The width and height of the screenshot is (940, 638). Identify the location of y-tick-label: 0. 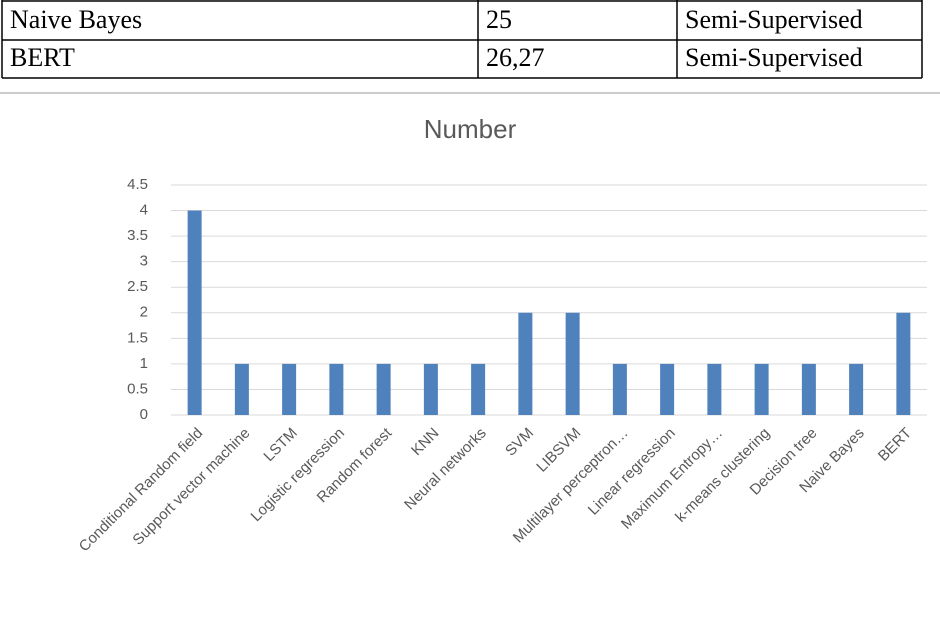
(144, 414).